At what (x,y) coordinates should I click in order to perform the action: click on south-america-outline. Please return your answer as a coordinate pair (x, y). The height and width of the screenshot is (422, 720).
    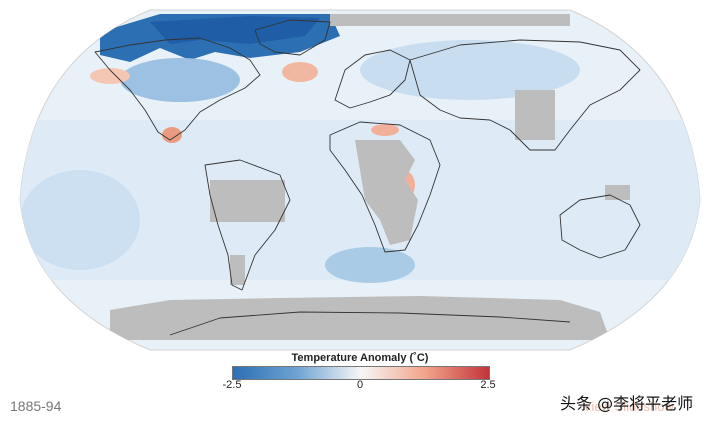
    Looking at the image, I should click on (247, 225).